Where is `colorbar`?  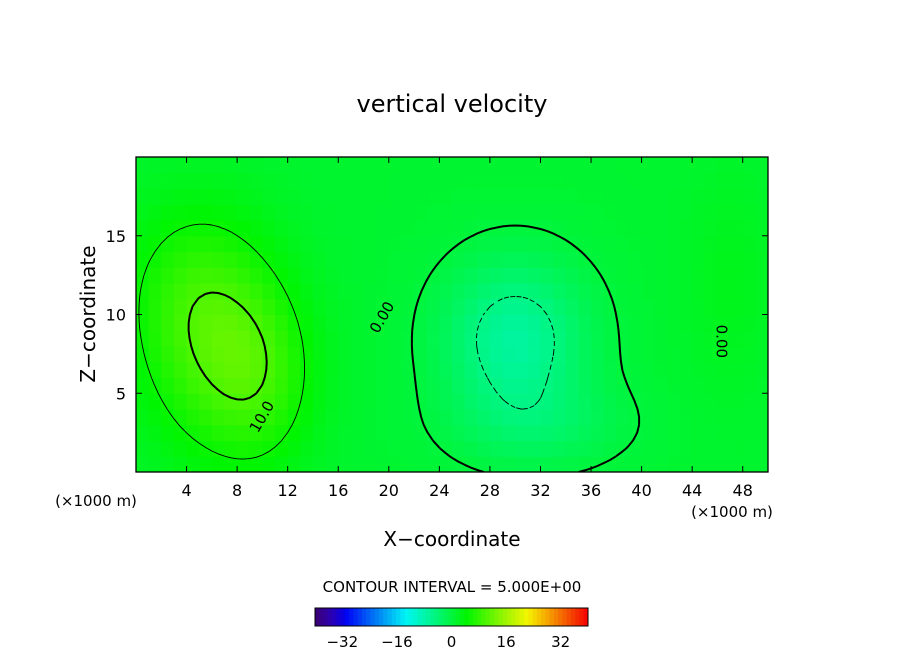
colorbar is located at coordinates (451, 617).